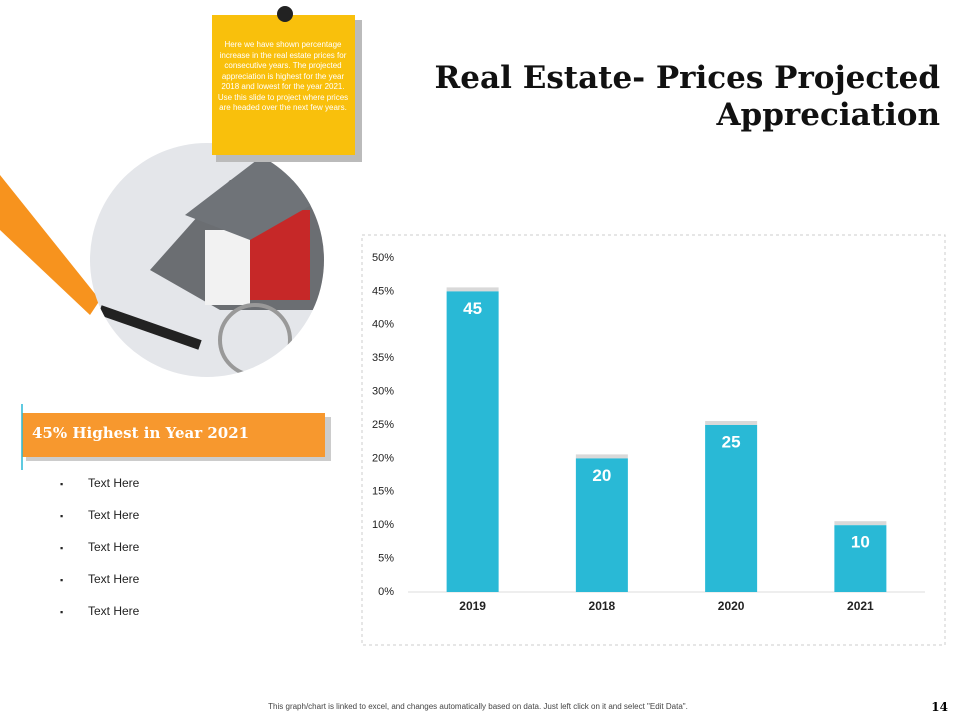  Describe the element at coordinates (601, 475) in the screenshot. I see `data-label: 20` at that location.